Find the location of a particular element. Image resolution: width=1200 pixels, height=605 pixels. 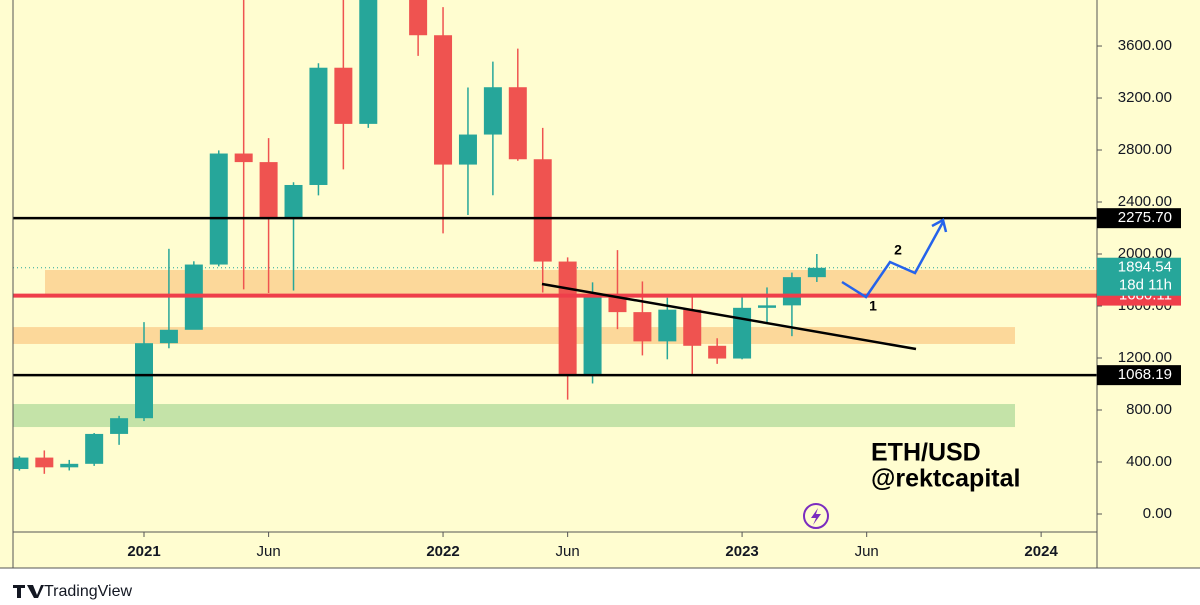

y-tick-label: 4000.00 is located at coordinates (1145, 1).